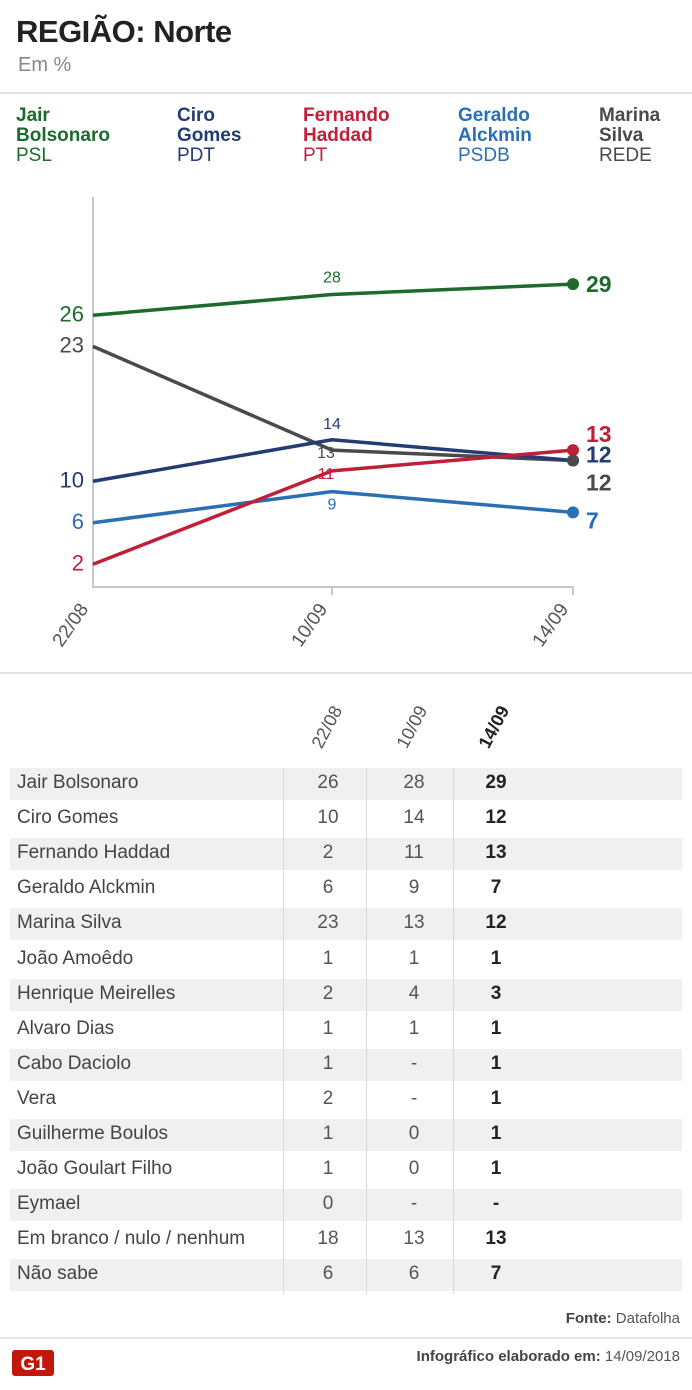 This screenshot has width=692, height=1390. What do you see at coordinates (346, 854) in the screenshot?
I see `table-row: Fernando Haddad 2 11 13` at bounding box center [346, 854].